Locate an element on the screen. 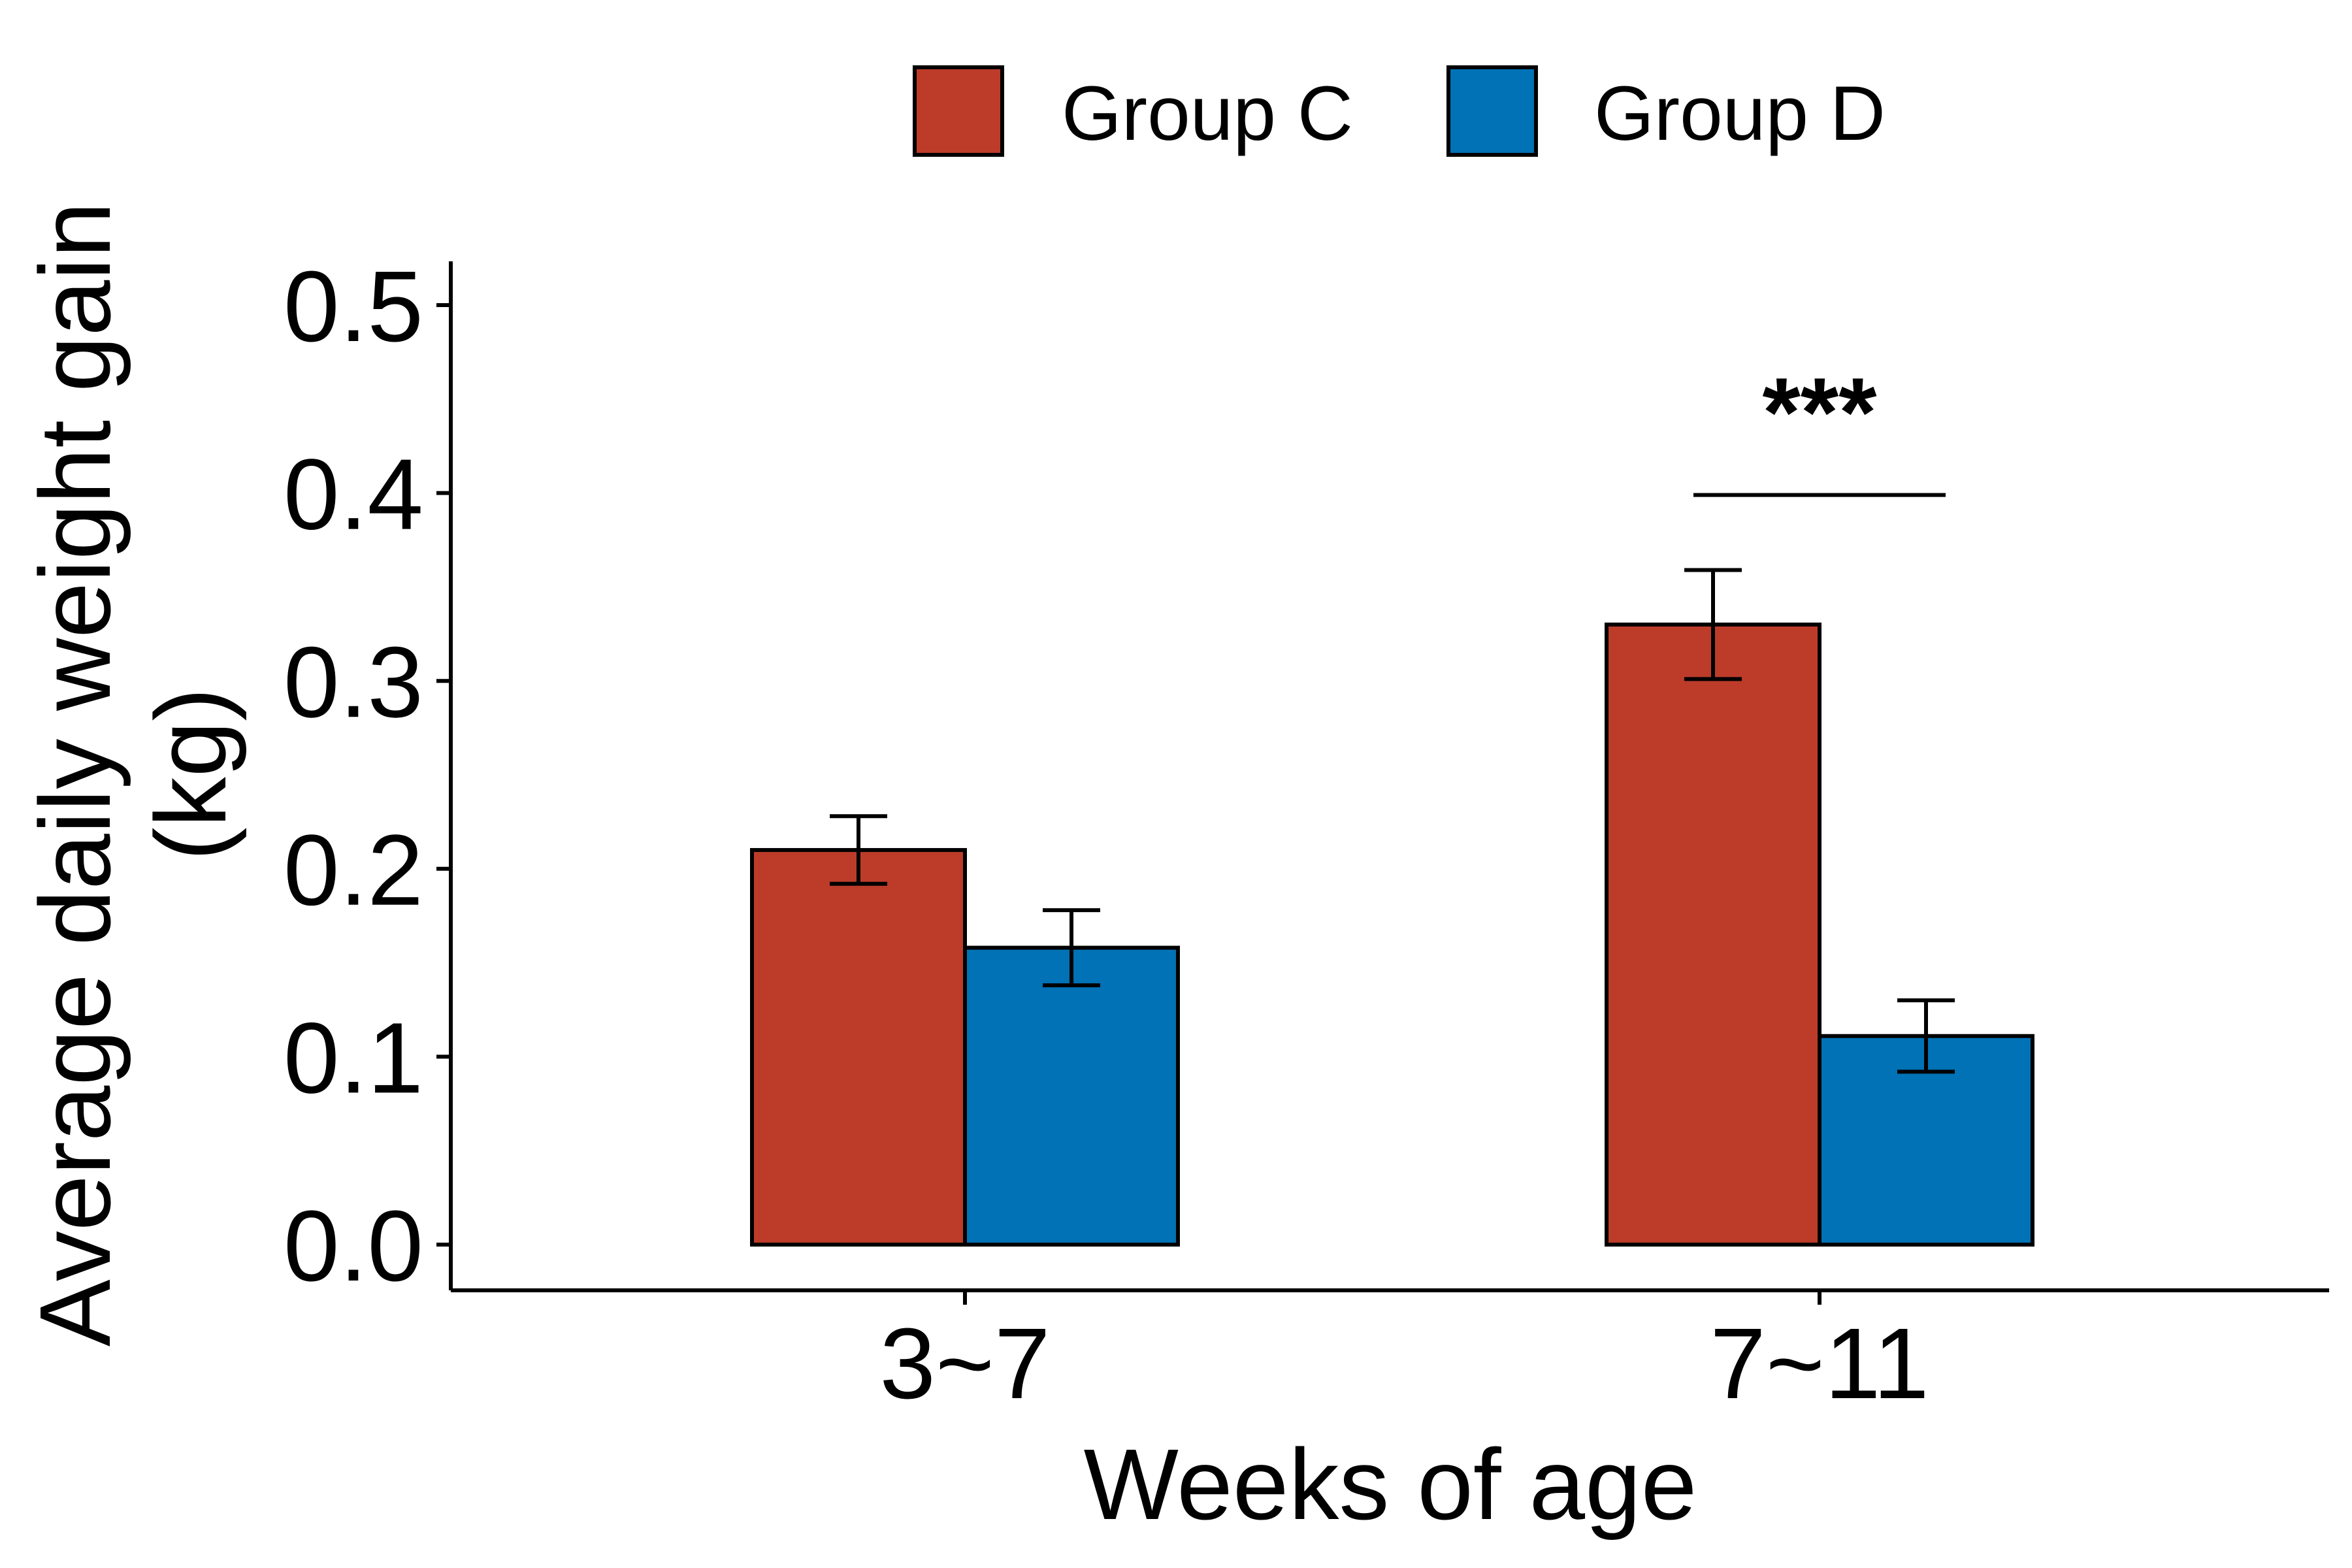  y-axis-ticks: 0.0 0.1 0.2 0.3 0.4 0.5 is located at coordinates (367, 776).